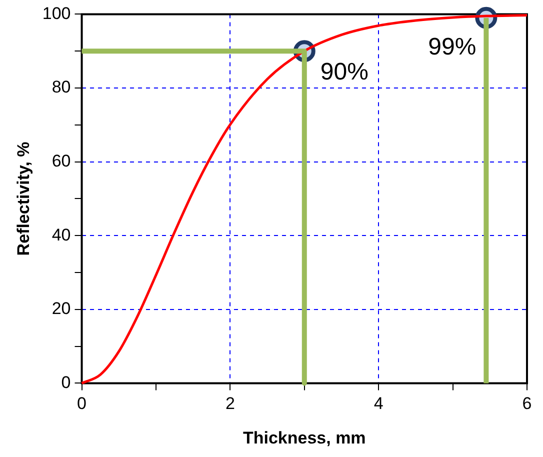 The height and width of the screenshot is (457, 543). I want to click on x-axis-title: Thickness, mm, so click(304, 438).